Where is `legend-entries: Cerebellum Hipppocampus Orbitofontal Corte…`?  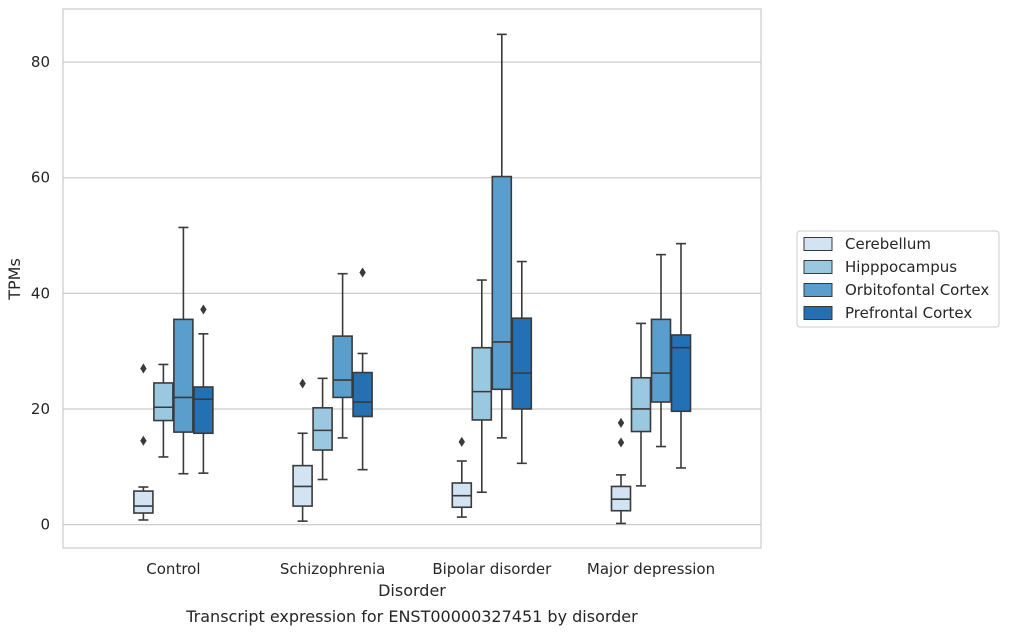 legend-entries: Cerebellum Hipppocampus Orbitofontal Corte… is located at coordinates (896, 278).